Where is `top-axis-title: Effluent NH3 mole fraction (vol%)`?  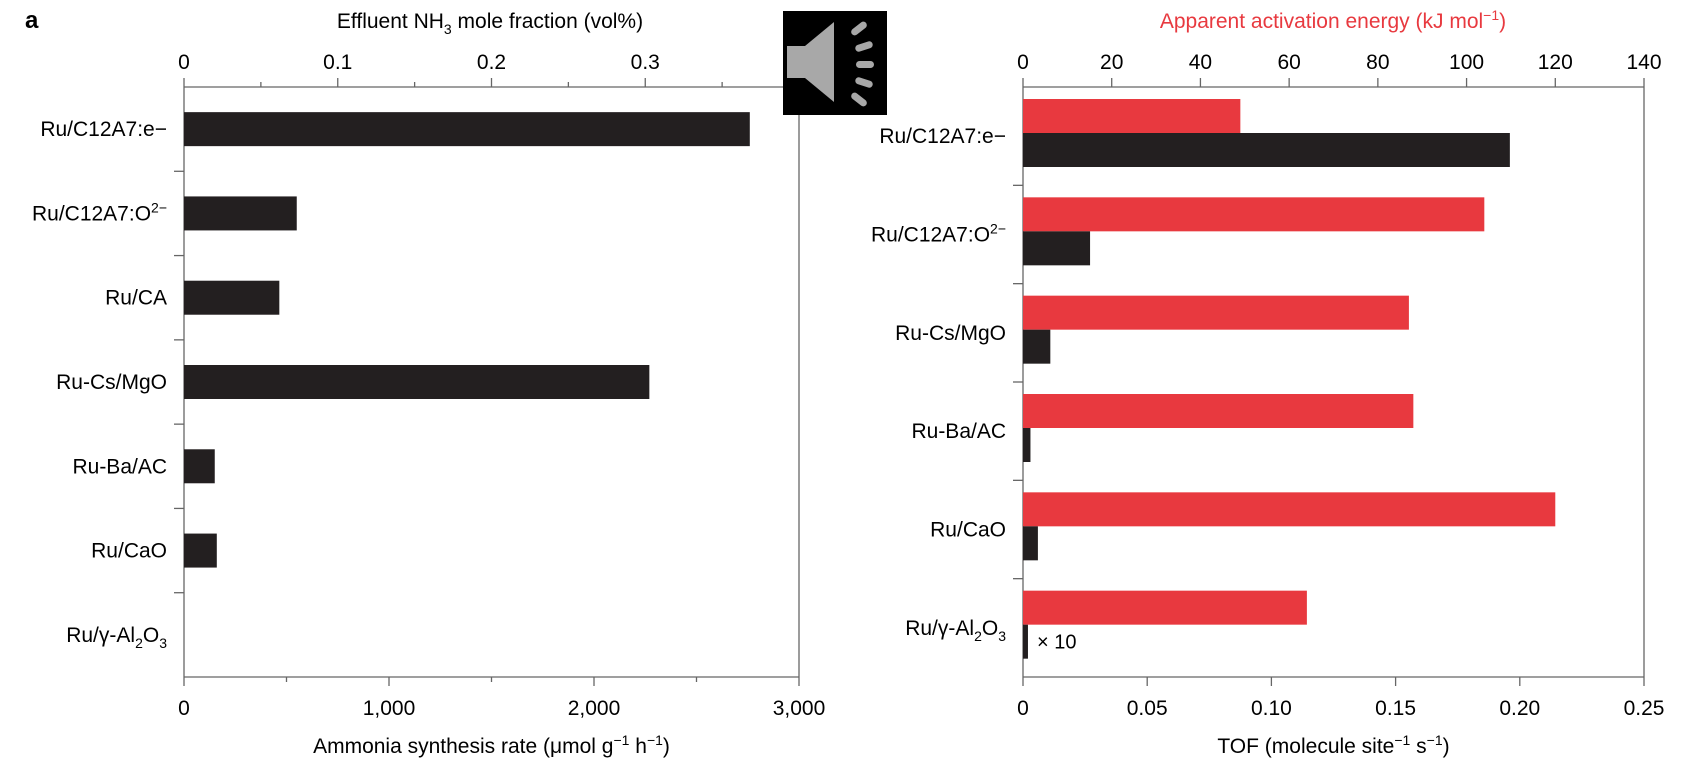
top-axis-title: Effluent NH3 mole fraction (vol%) is located at coordinates (490, 23).